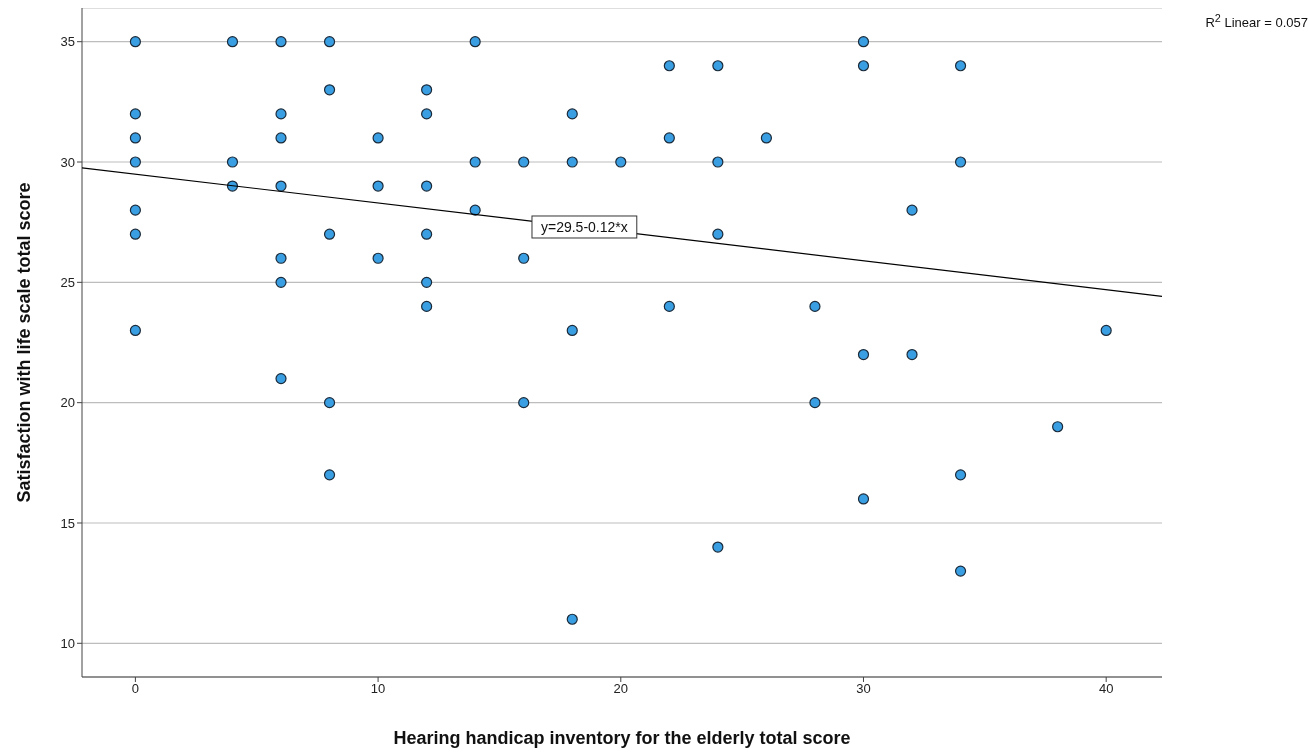 The image size is (1308, 756). I want to click on x-tick-label: 20, so click(621, 689).